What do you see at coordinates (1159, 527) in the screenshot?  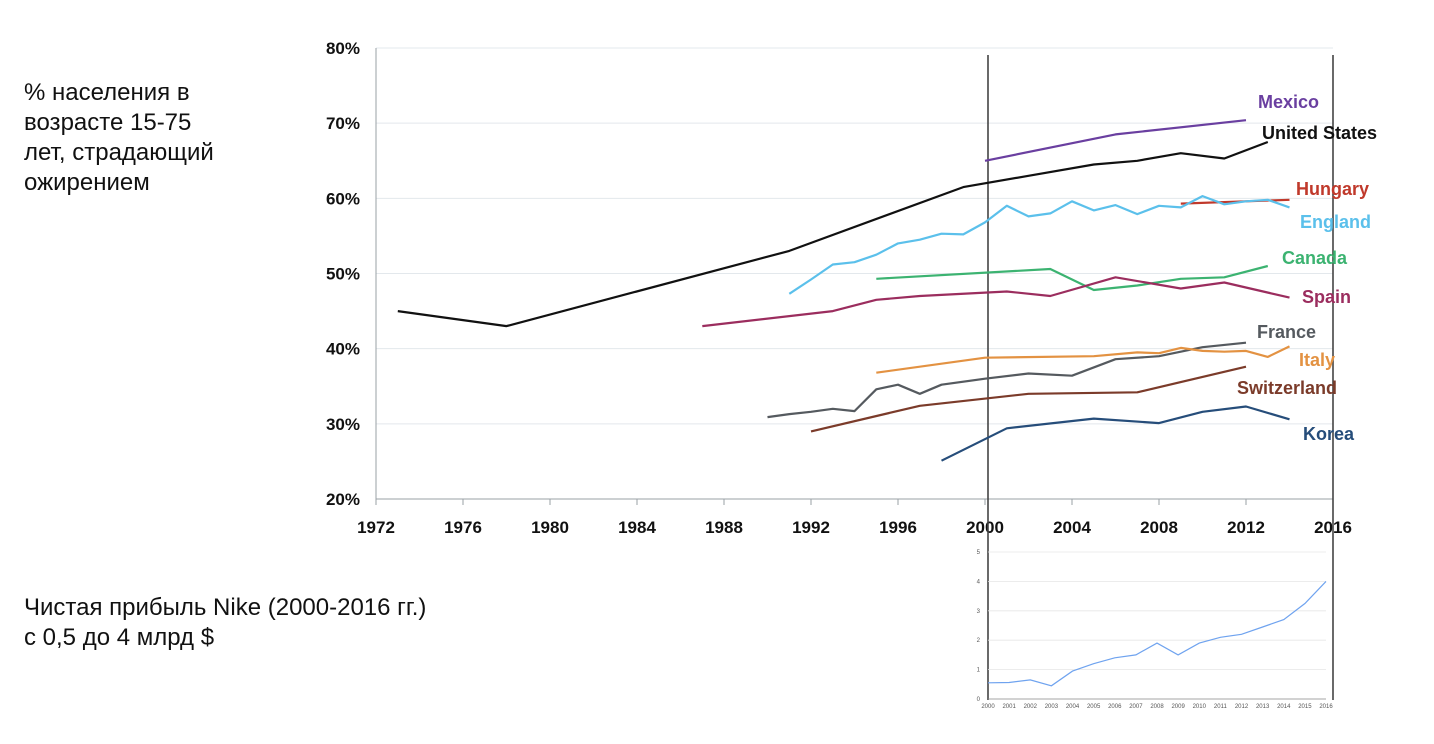 I see `x-tick-label: 2008` at bounding box center [1159, 527].